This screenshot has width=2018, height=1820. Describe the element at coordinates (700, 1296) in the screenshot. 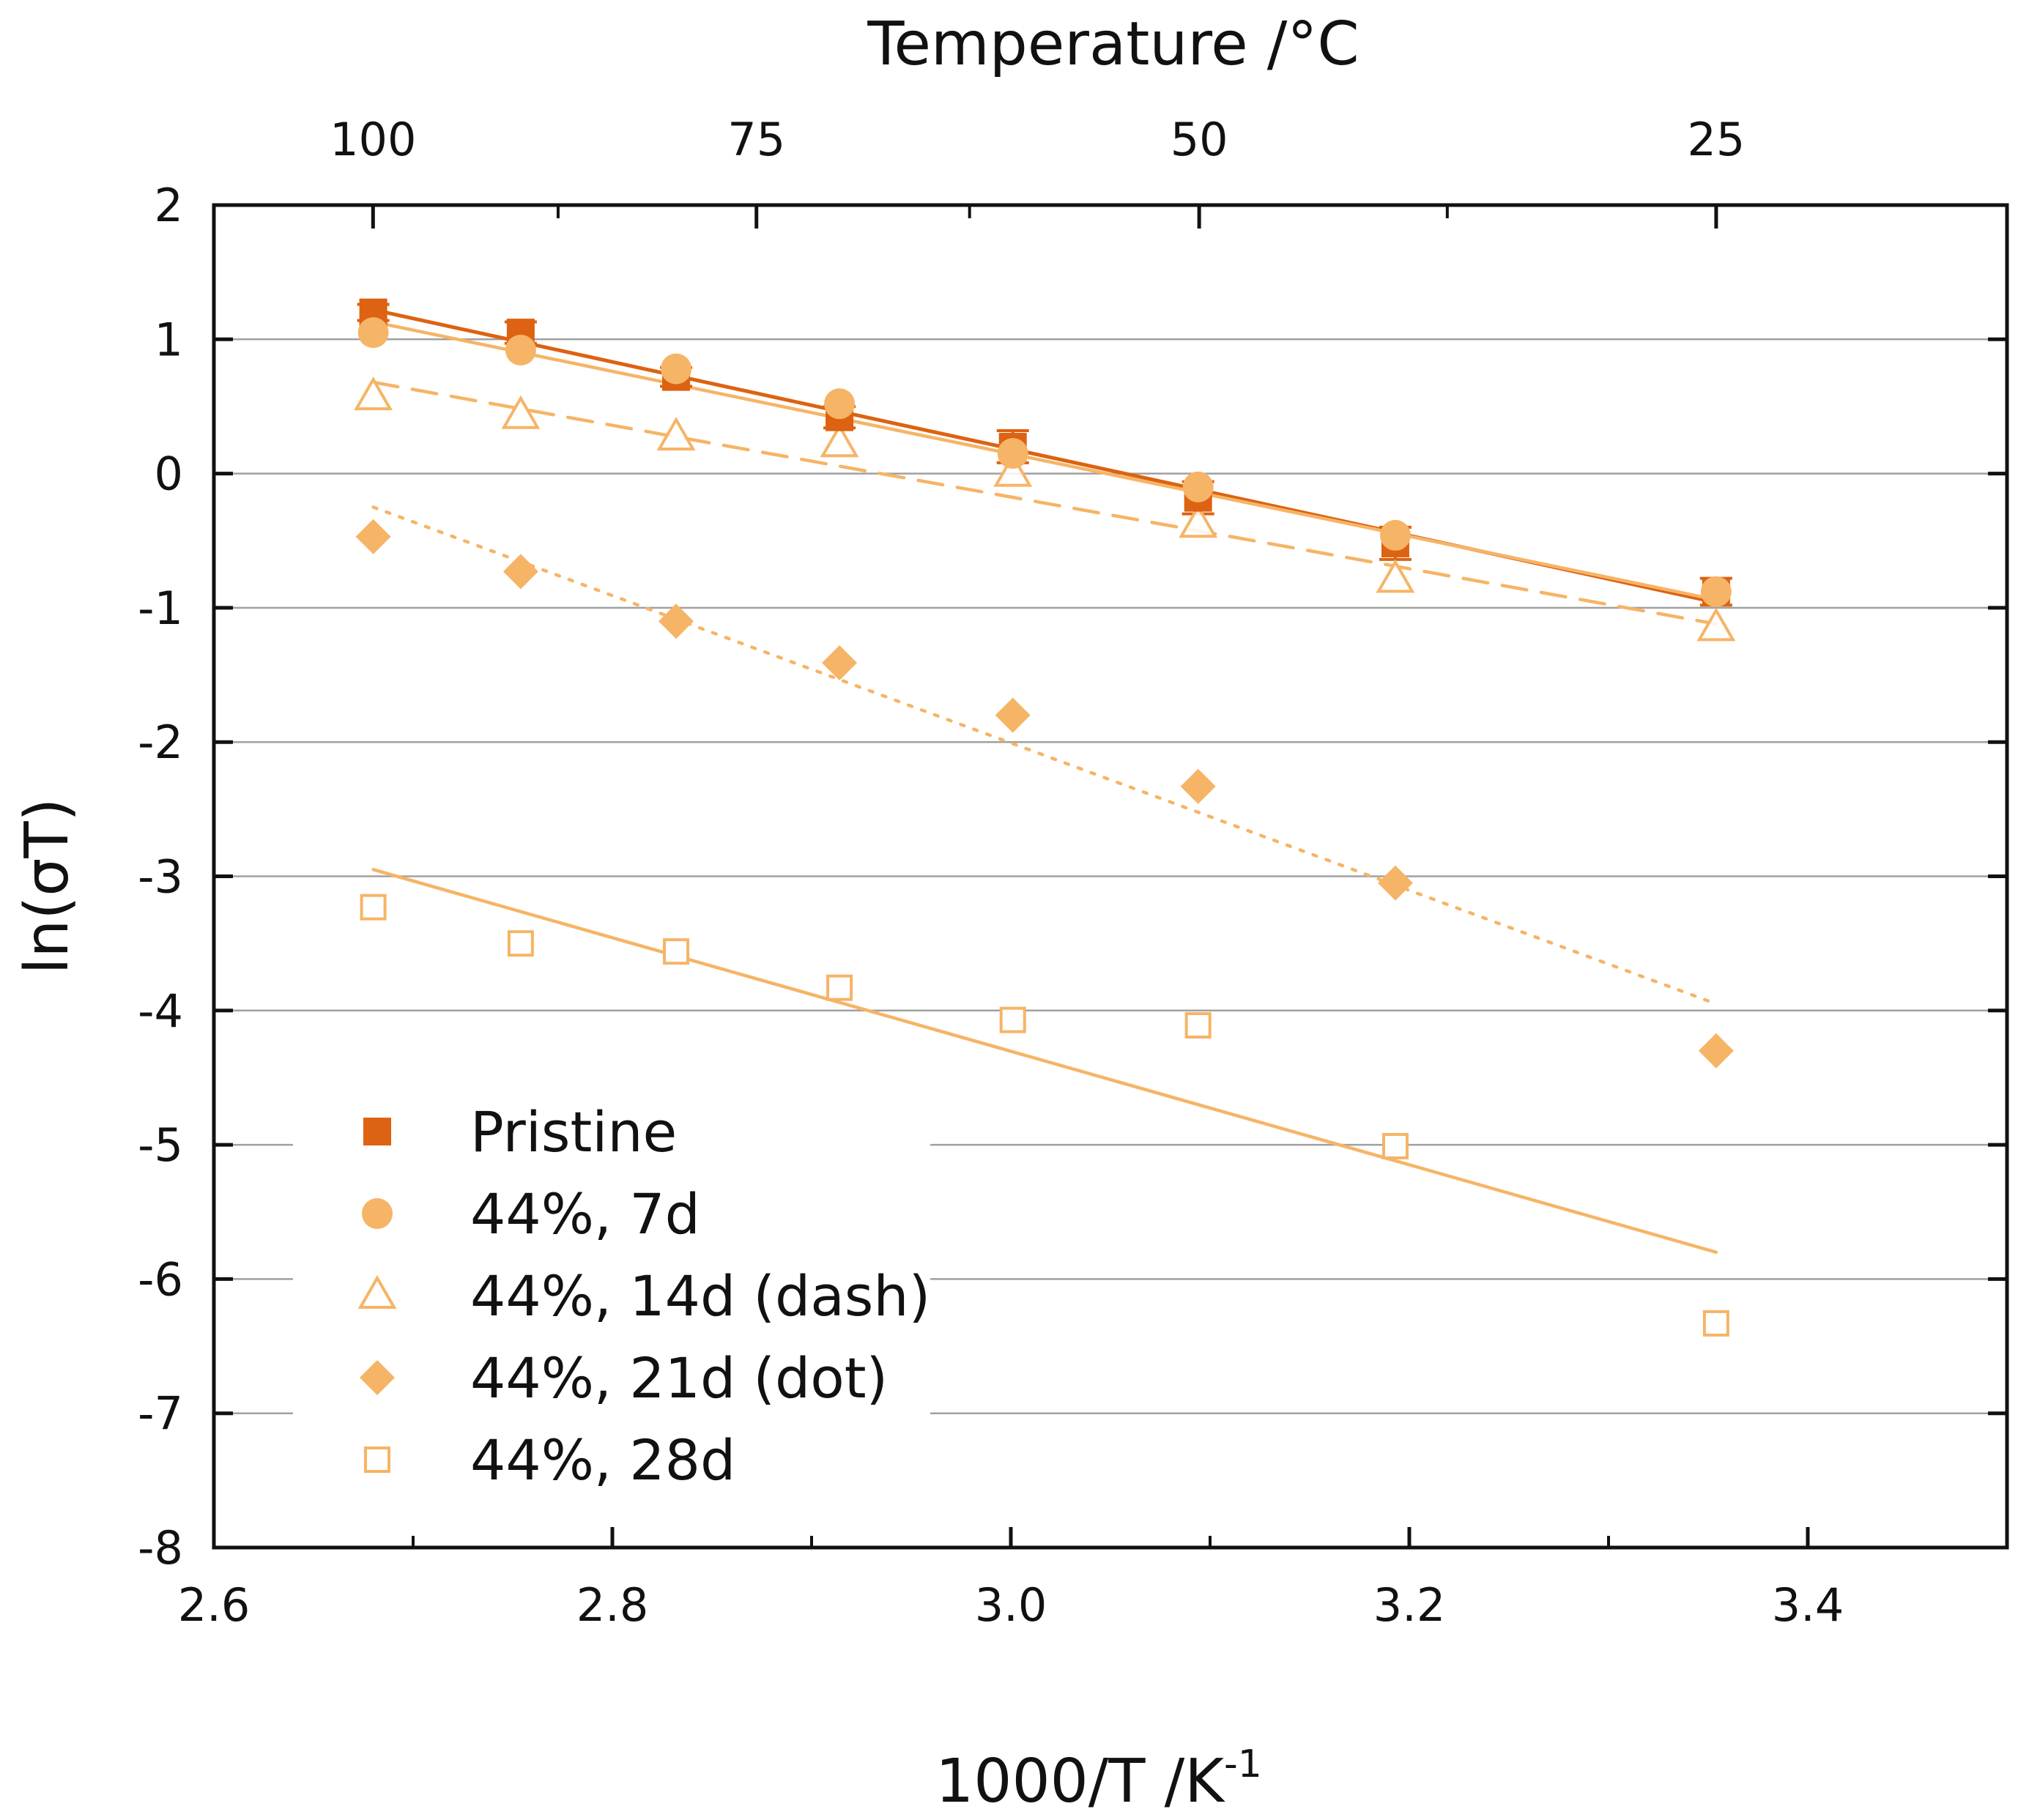

I see `legend-label: 44%, 14d (dash)` at that location.